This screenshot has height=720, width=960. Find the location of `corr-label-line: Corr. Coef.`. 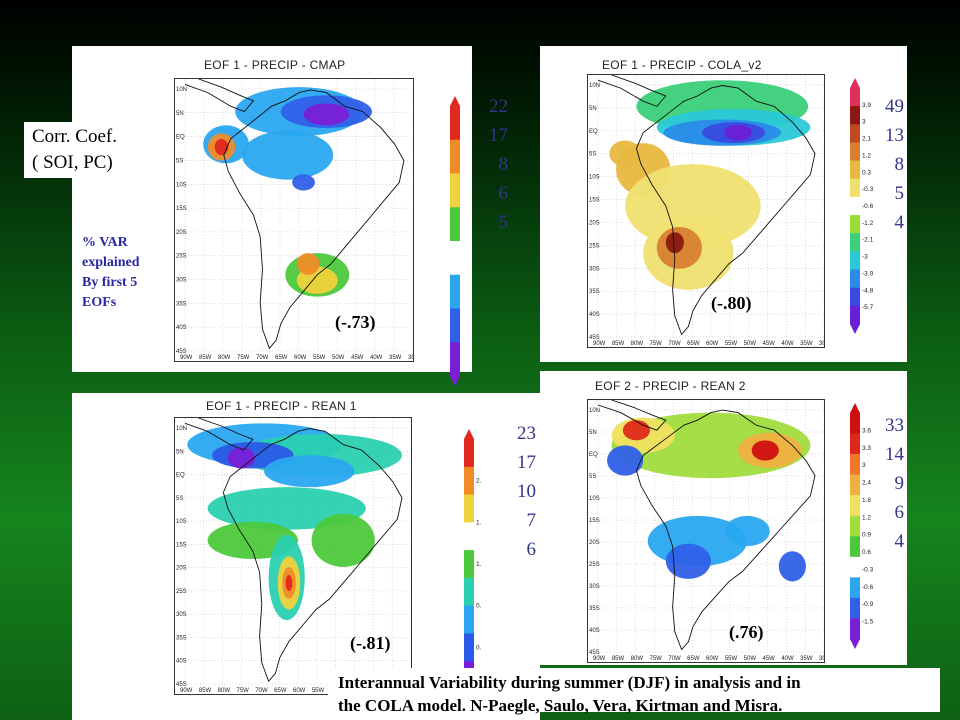

corr-label-line: Corr. Coef. is located at coordinates (74, 136).